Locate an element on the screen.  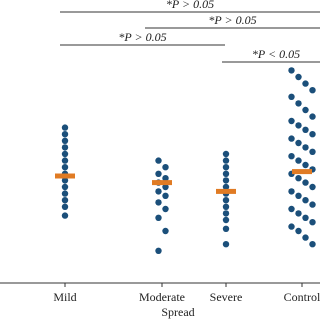
x-tick-label: Mild is located at coordinates (64, 297).